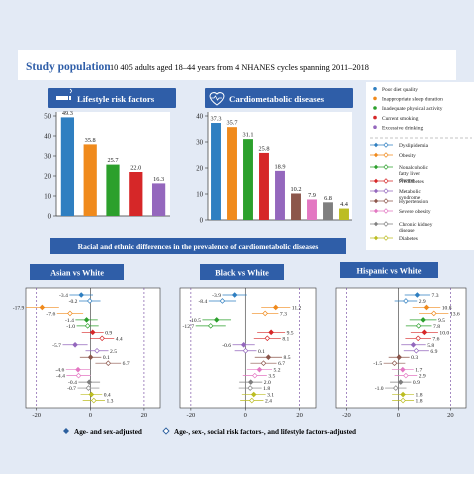 The height and width of the screenshot is (479, 474). I want to click on legend-label: Severe obesity, so click(415, 212).